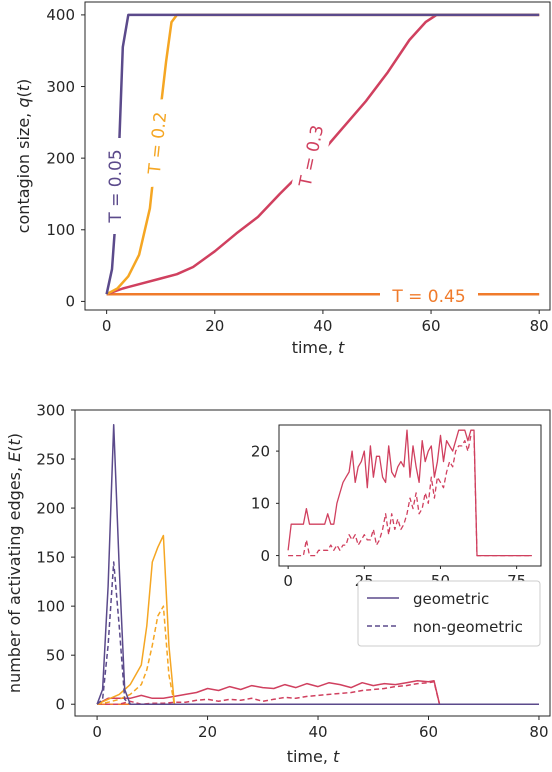 This screenshot has width=552, height=772. What do you see at coordinates (55, 655) in the screenshot?
I see `y-tick-label: 50` at bounding box center [55, 655].